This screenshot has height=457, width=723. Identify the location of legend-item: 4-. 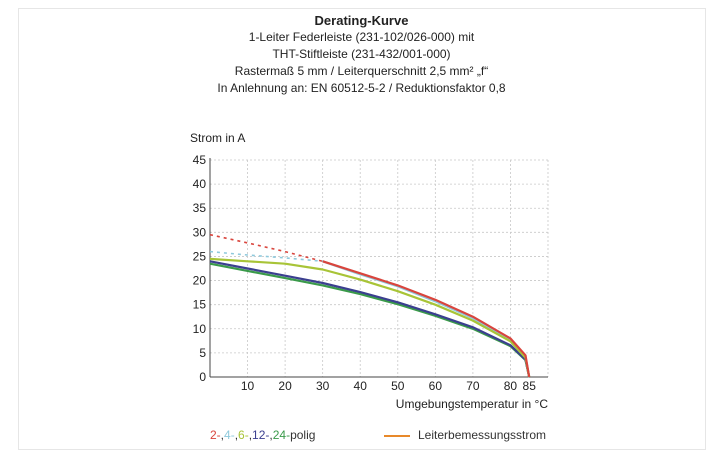
(229, 435).